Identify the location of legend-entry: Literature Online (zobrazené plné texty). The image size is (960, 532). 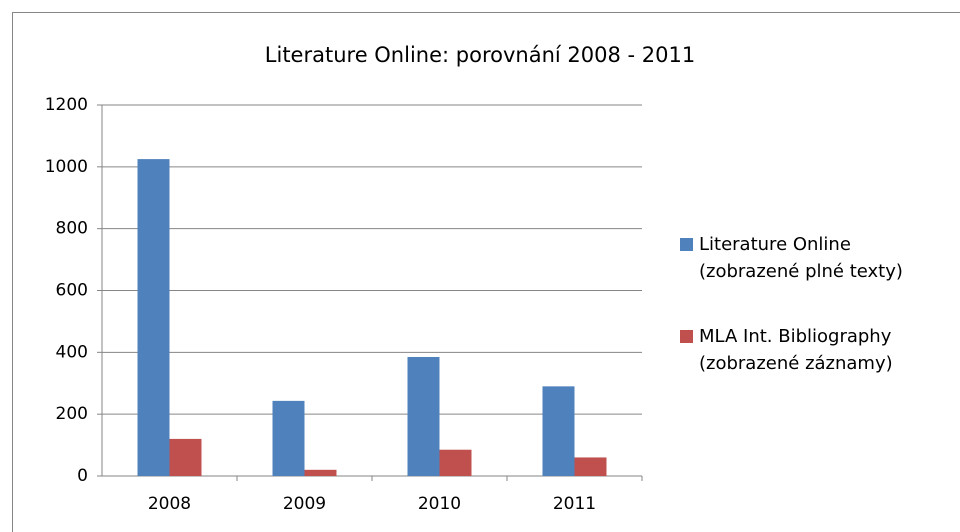
(815, 258).